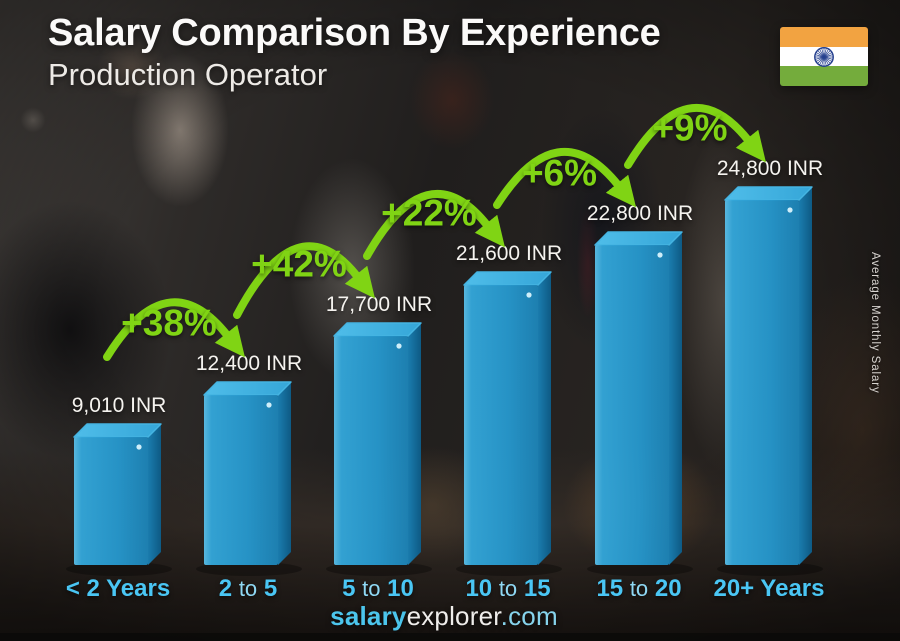  What do you see at coordinates (299, 264) in the screenshot?
I see `increase-percent-label: +42%` at bounding box center [299, 264].